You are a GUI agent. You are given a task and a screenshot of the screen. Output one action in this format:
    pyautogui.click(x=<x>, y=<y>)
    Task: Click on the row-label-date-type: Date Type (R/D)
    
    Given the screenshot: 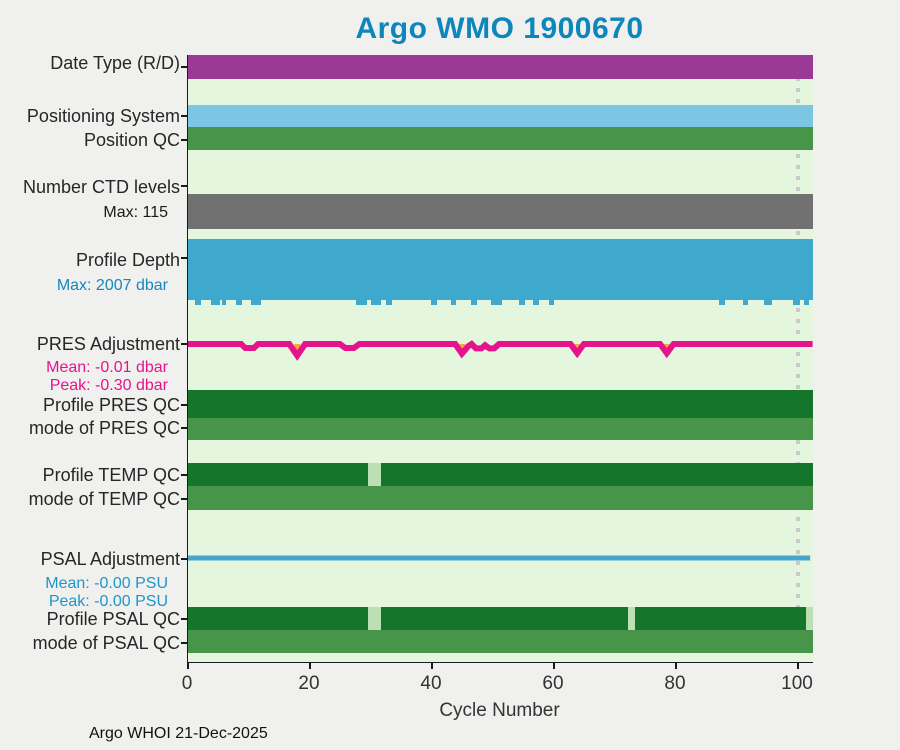 What is the action you would take?
    pyautogui.click(x=115, y=63)
    